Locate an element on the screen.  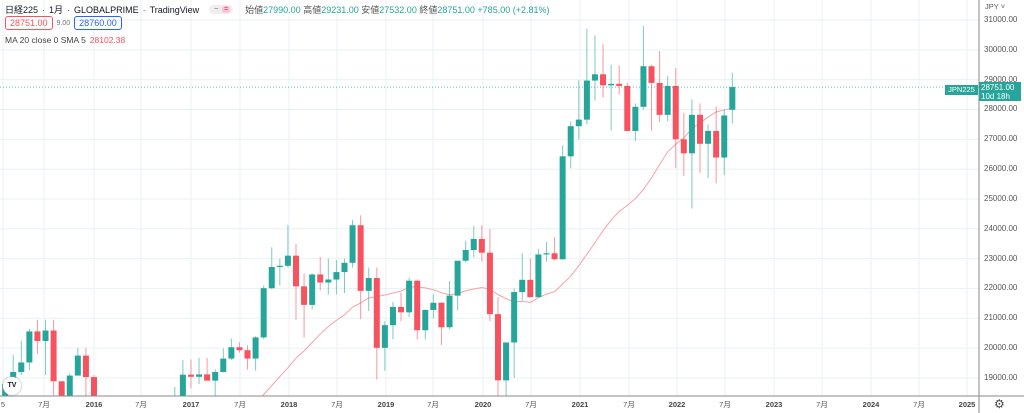
last-price-label: 28751.00 10d 18h is located at coordinates (1000, 91).